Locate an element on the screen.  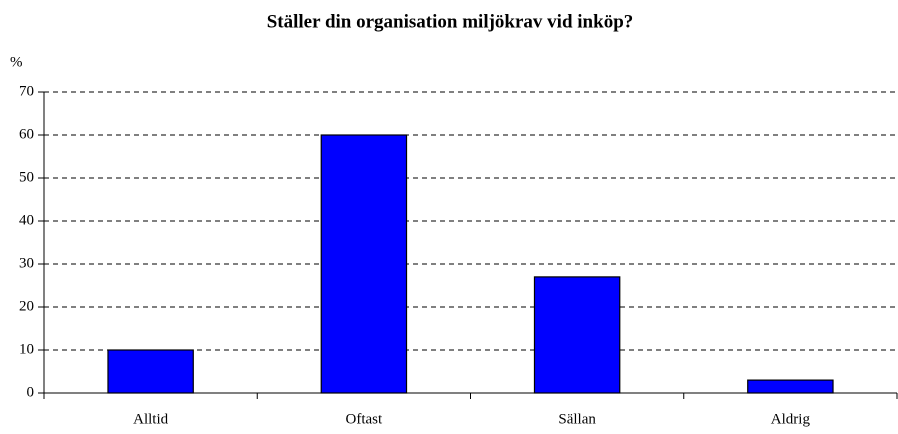
y-tick-label: 70 is located at coordinates (26, 91).